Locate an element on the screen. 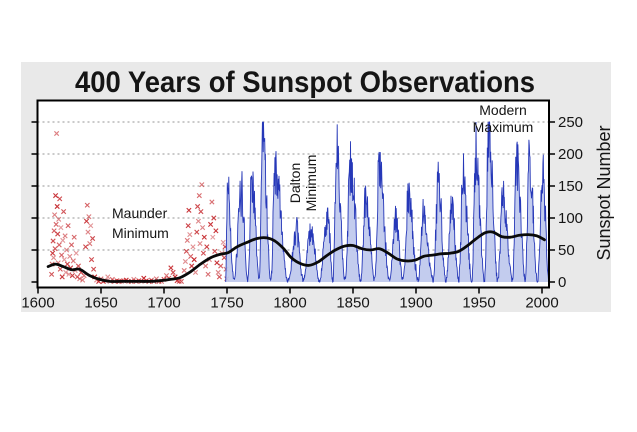  maunder-line1: Maunder is located at coordinates (140, 213).